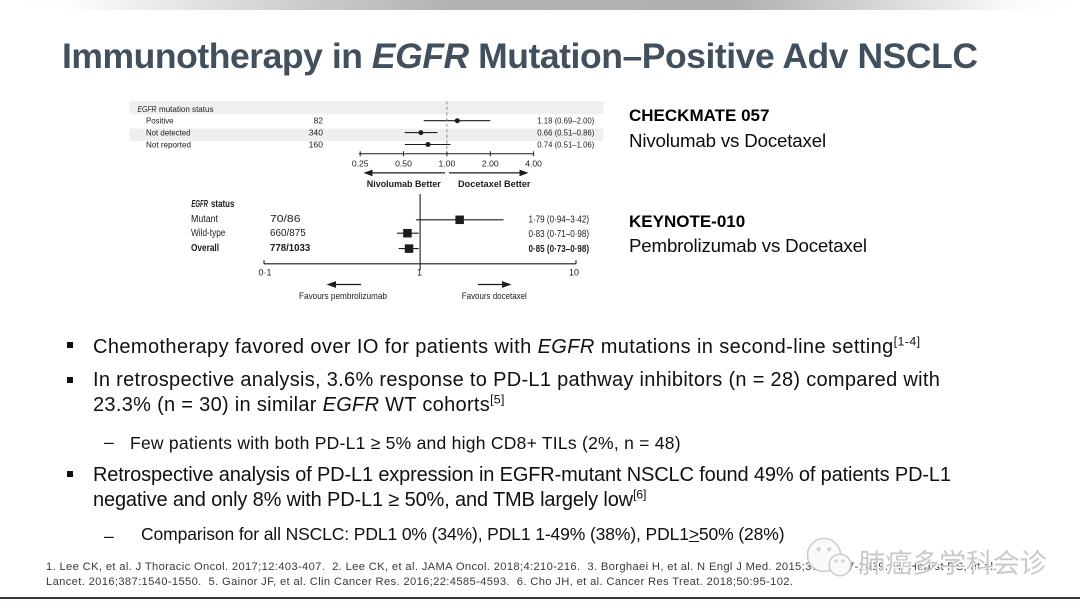 This screenshot has height=608, width=1080. Describe the element at coordinates (574, 273) in the screenshot. I see `svg-text: 10` at that location.